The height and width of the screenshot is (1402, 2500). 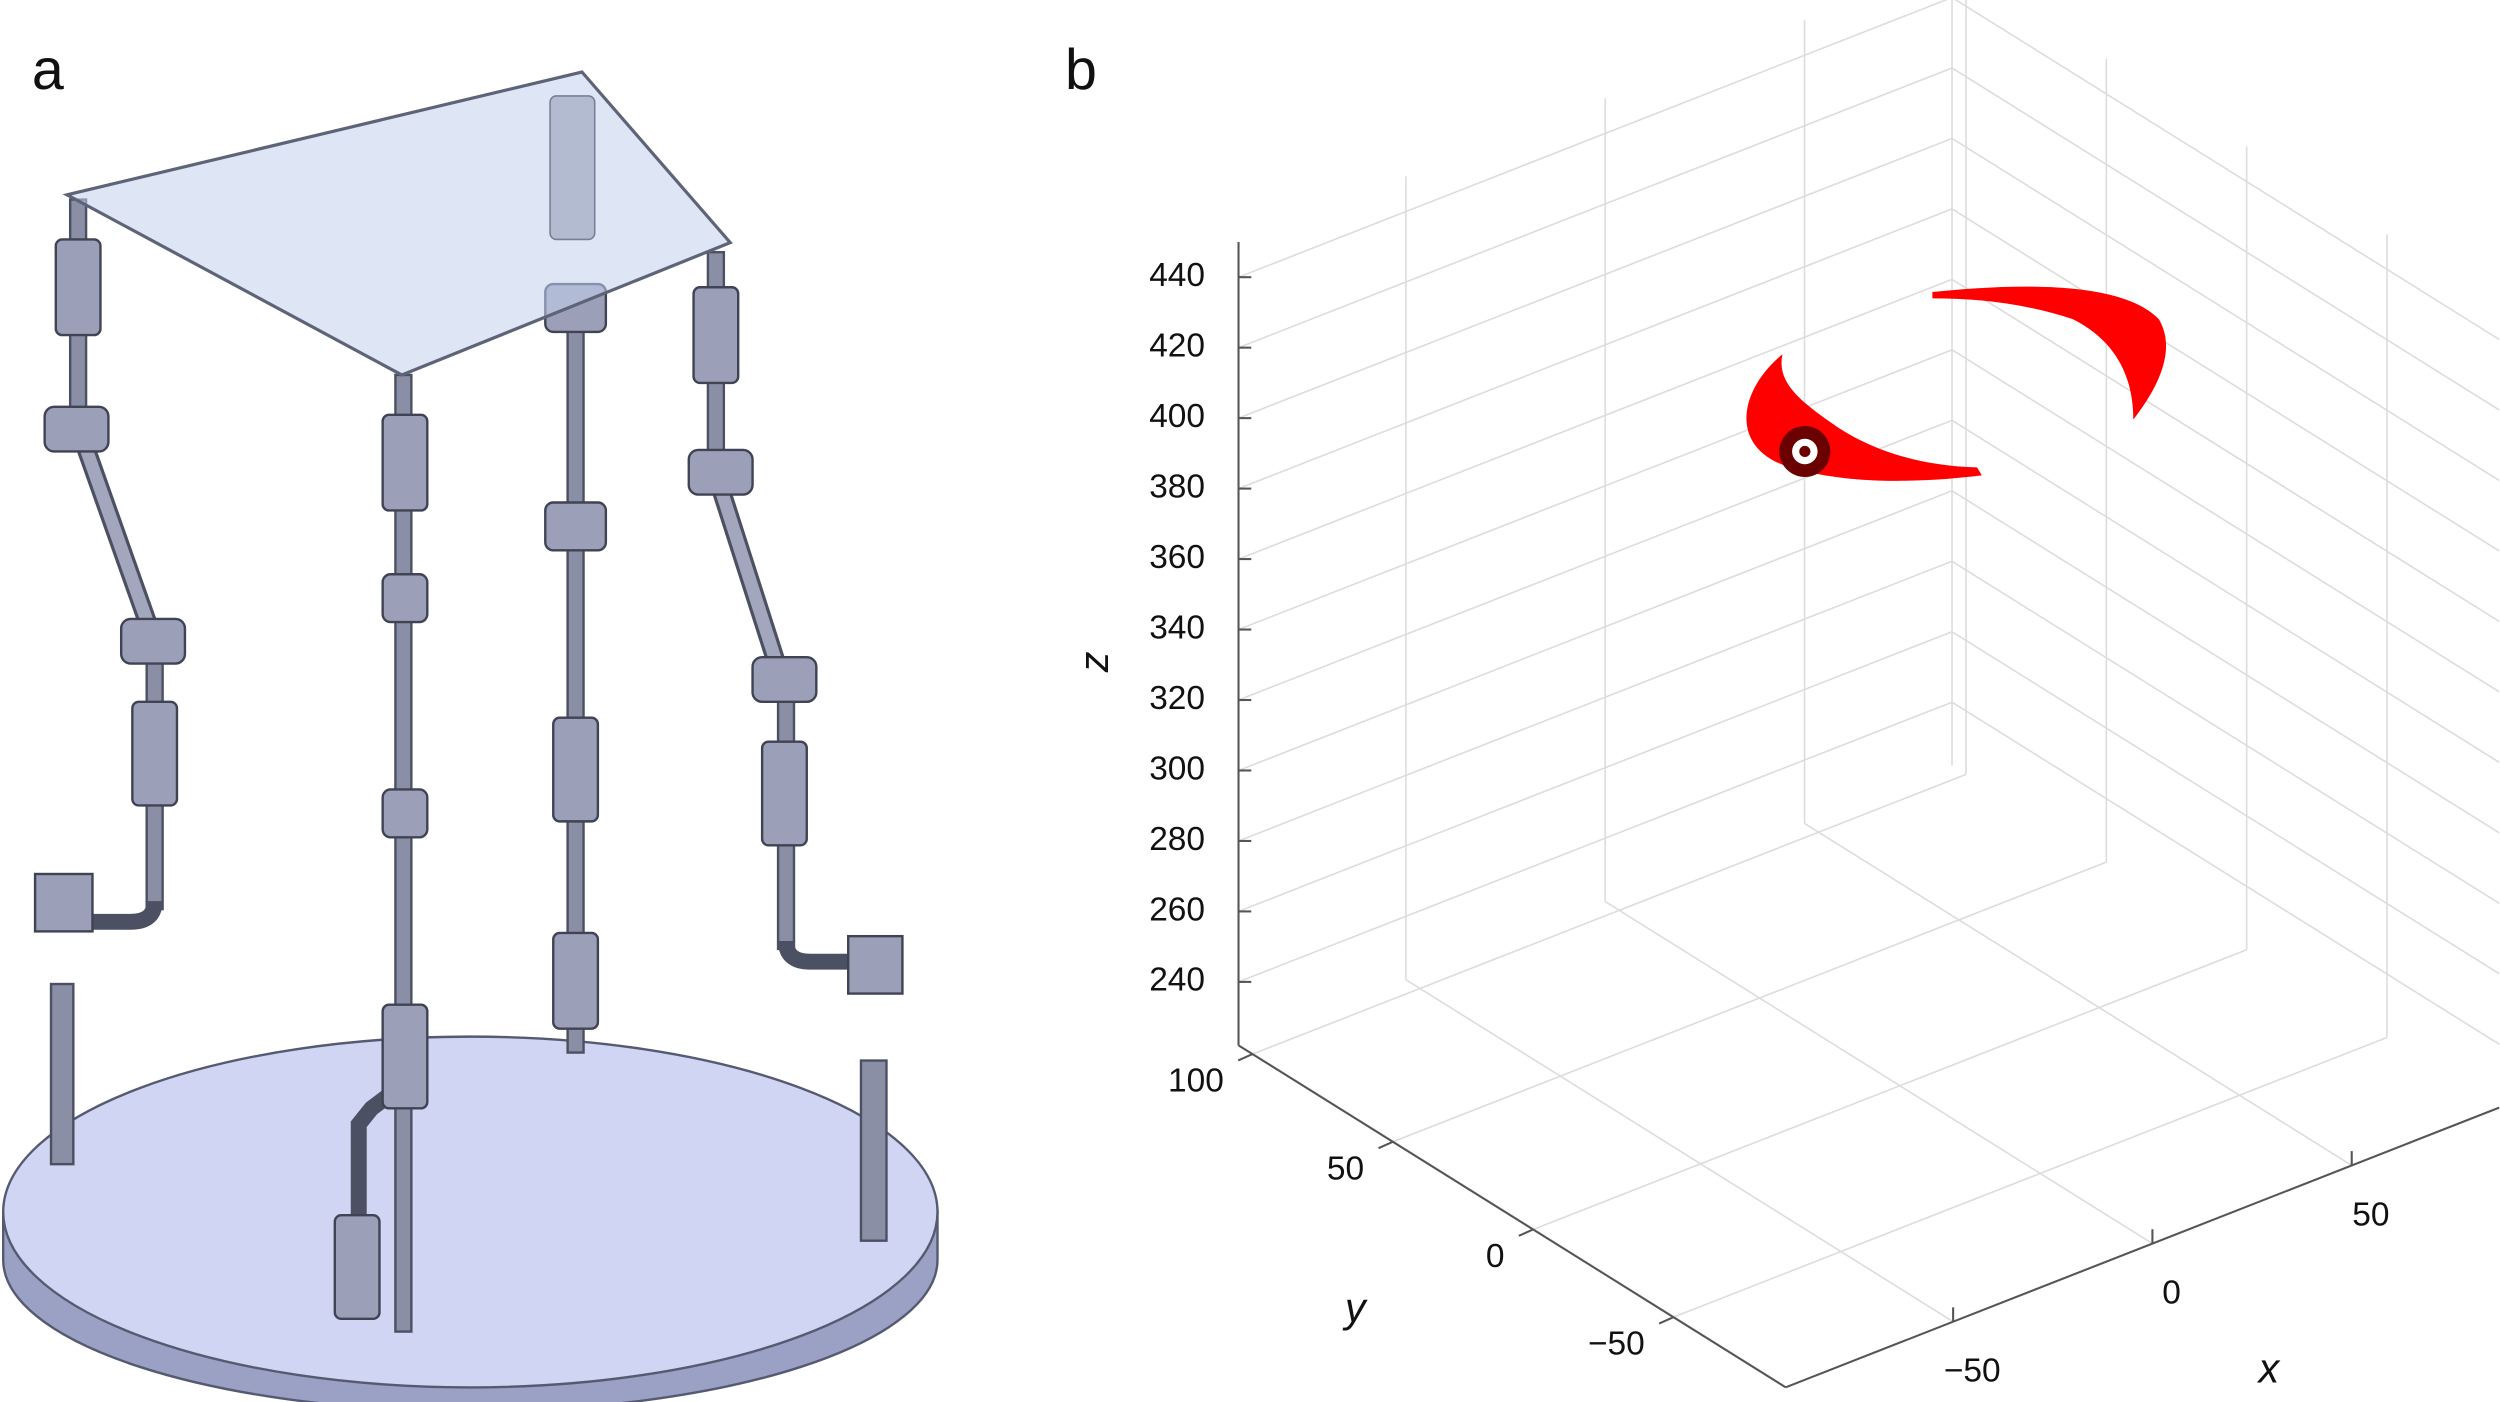 What do you see at coordinates (1616, 1344) in the screenshot?
I see `y-tick-label: −50` at bounding box center [1616, 1344].